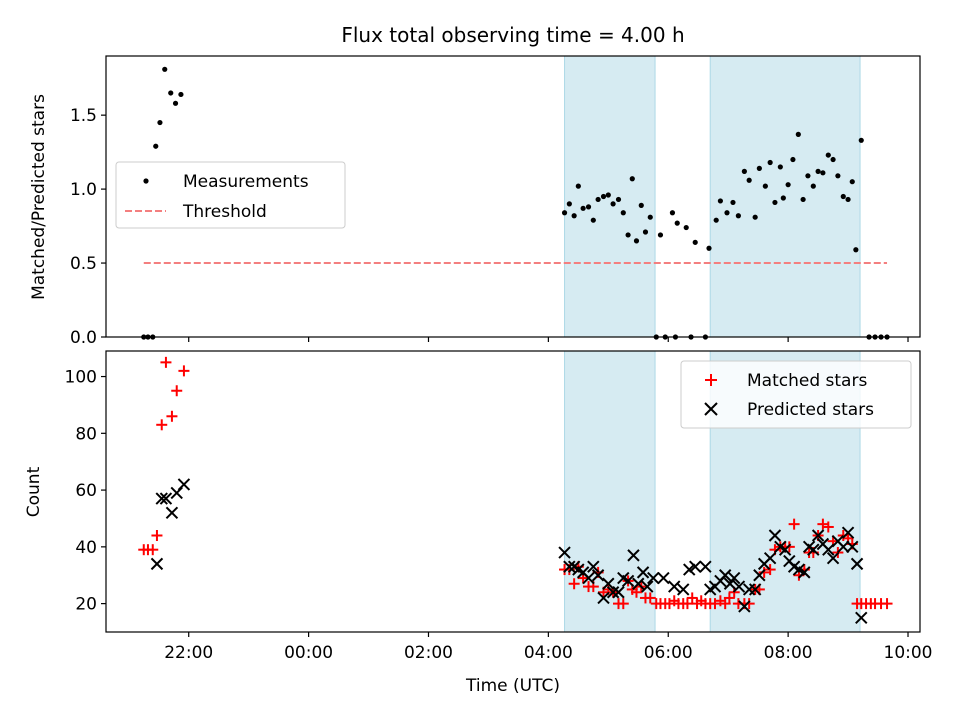 Image resolution: width=960 pixels, height=720 pixels. What do you see at coordinates (711, 380) in the screenshot?
I see `legend-matched-marker` at bounding box center [711, 380].